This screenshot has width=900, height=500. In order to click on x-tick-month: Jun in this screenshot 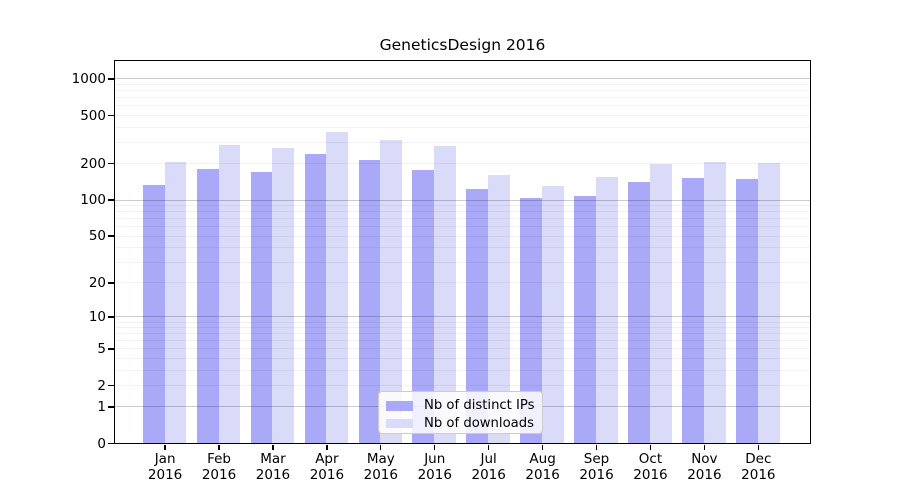, I will do `click(435, 459)`.